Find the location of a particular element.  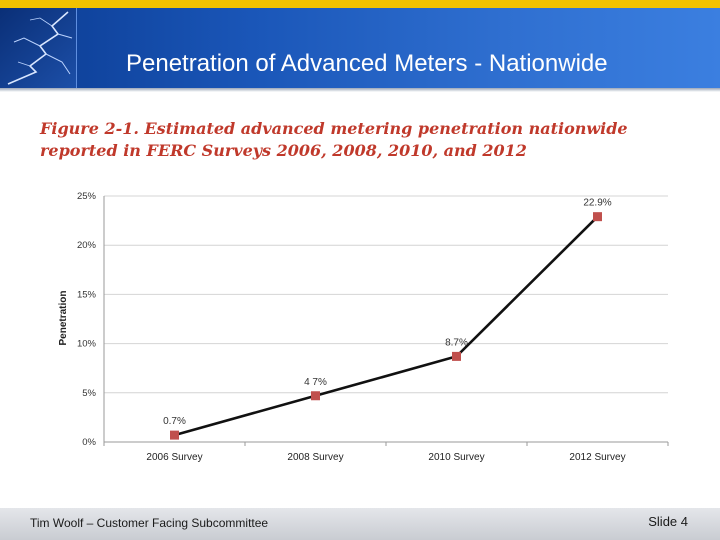

y-tick-label: 25% is located at coordinates (87, 196).